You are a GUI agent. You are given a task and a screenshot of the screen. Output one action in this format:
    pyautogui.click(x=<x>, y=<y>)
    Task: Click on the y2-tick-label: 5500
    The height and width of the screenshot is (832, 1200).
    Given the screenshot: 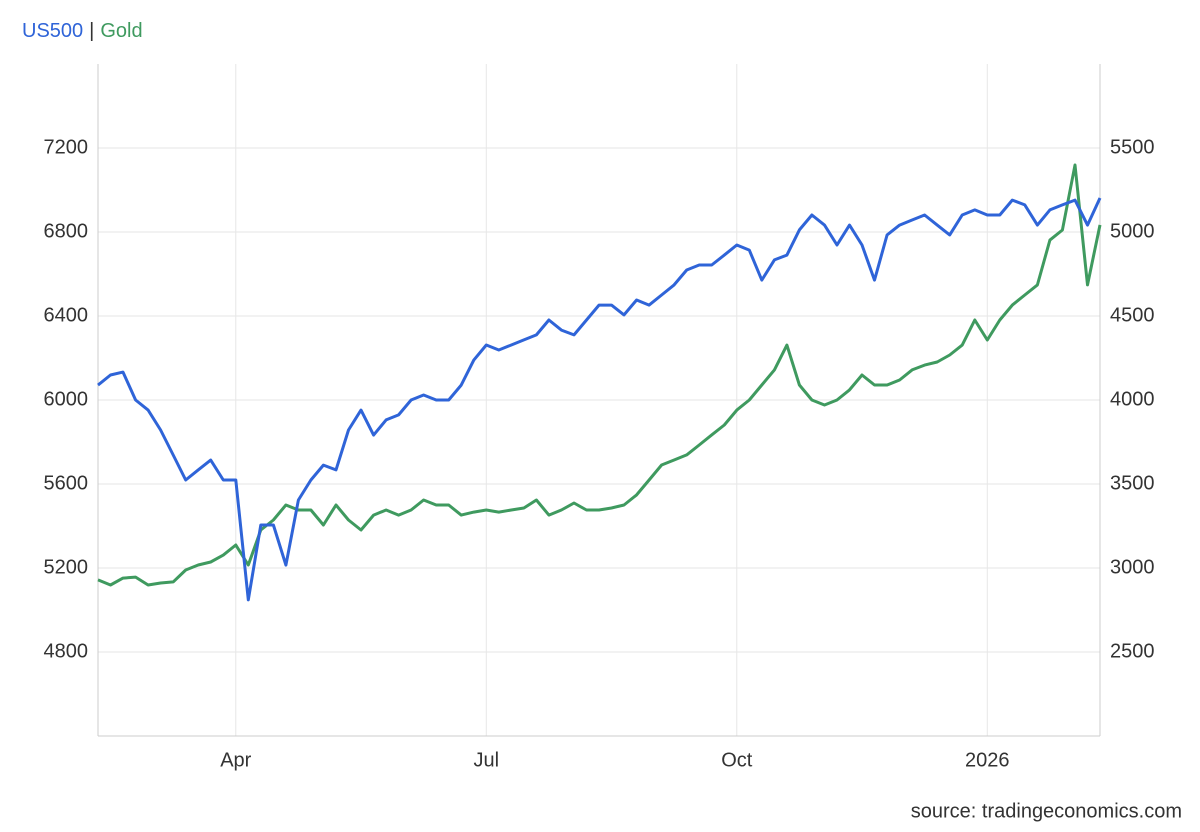 What is the action you would take?
    pyautogui.click(x=1132, y=147)
    